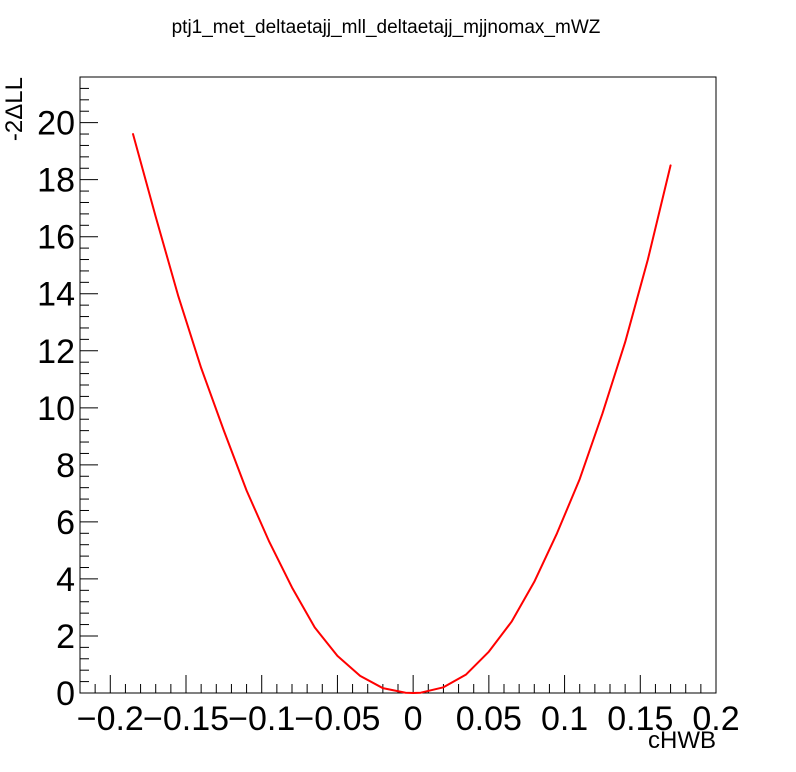 This screenshot has height=772, width=796. I want to click on y-tick-label: 8, so click(65, 466).